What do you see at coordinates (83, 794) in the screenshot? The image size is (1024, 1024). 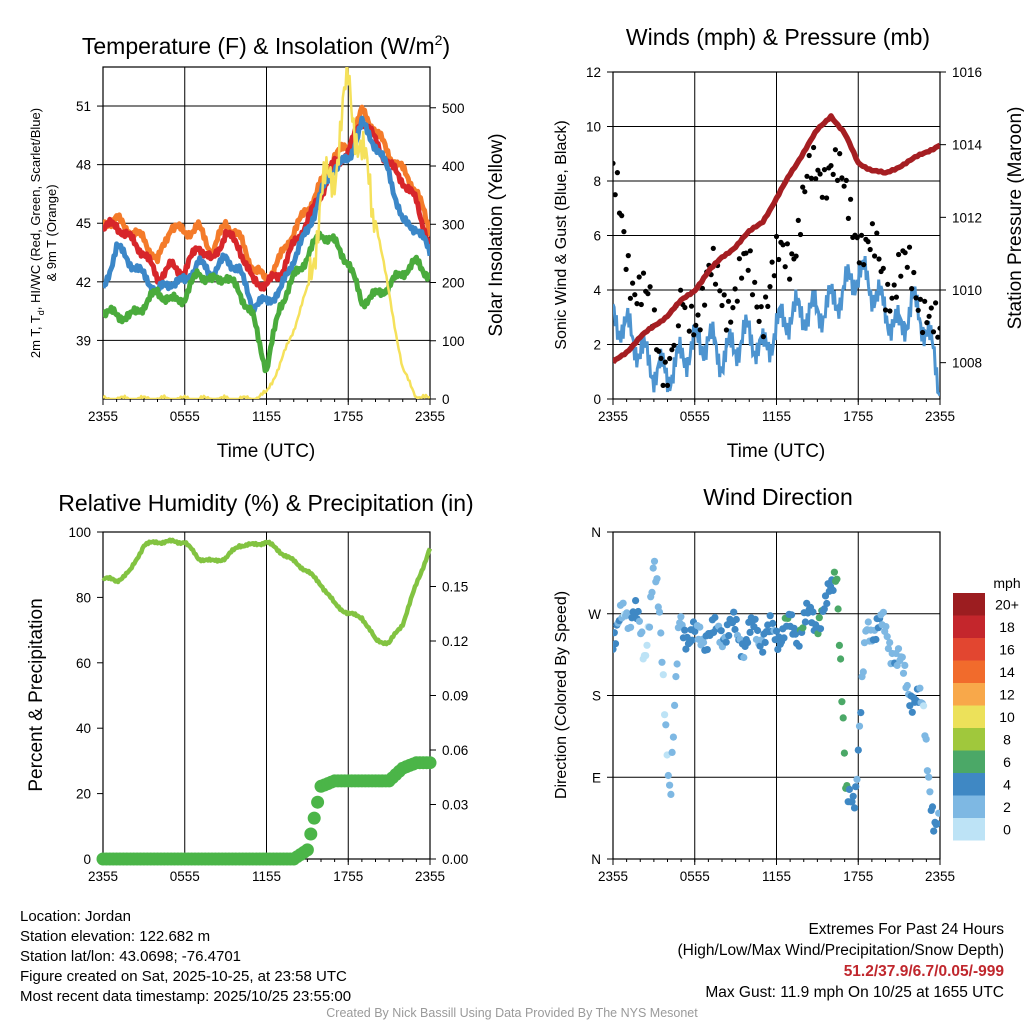 I see `y-tick-label: 20` at bounding box center [83, 794].